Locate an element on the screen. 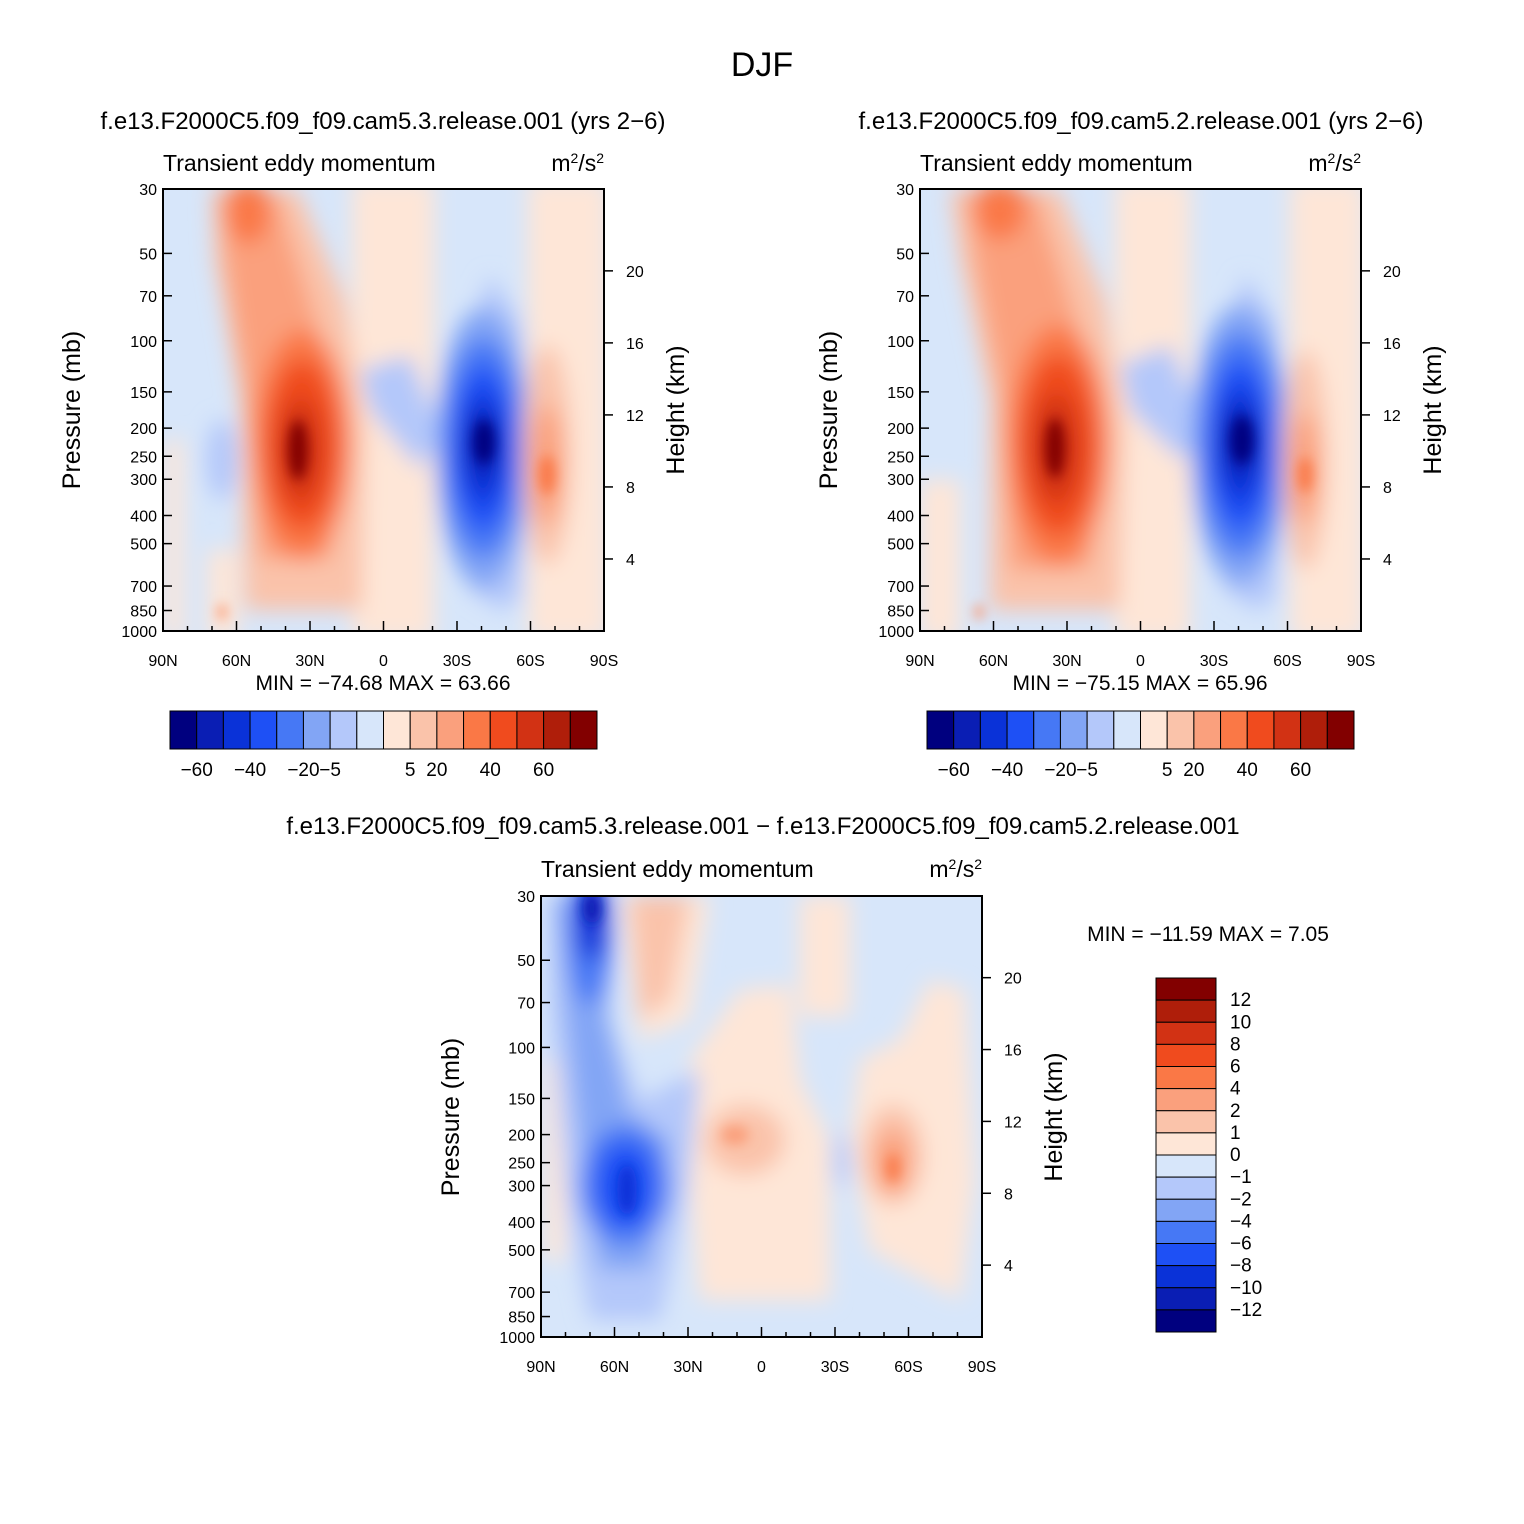 The height and width of the screenshot is (1524, 1524). colorbar-tick-label: −4 is located at coordinates (1241, 1221).